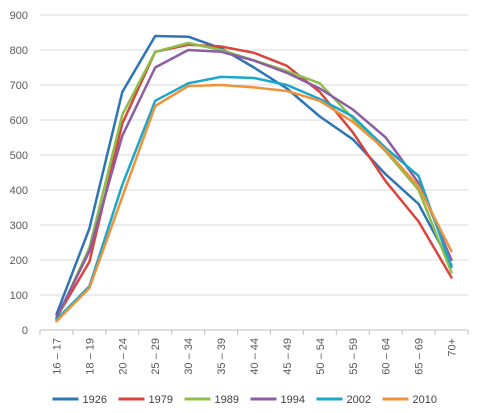 The width and height of the screenshot is (489, 413). Describe the element at coordinates (19, 226) in the screenshot. I see `y-tick-label: 300` at that location.